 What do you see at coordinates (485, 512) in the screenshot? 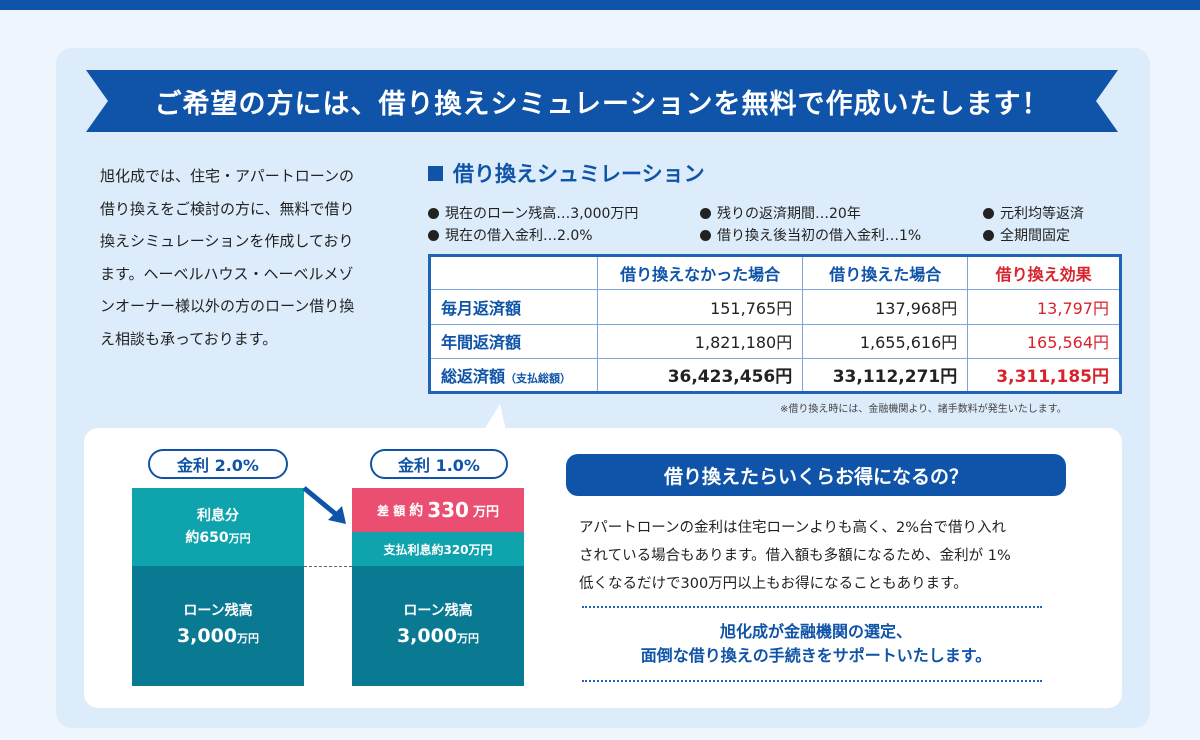
I see `diff-unit: 万円` at bounding box center [485, 512].